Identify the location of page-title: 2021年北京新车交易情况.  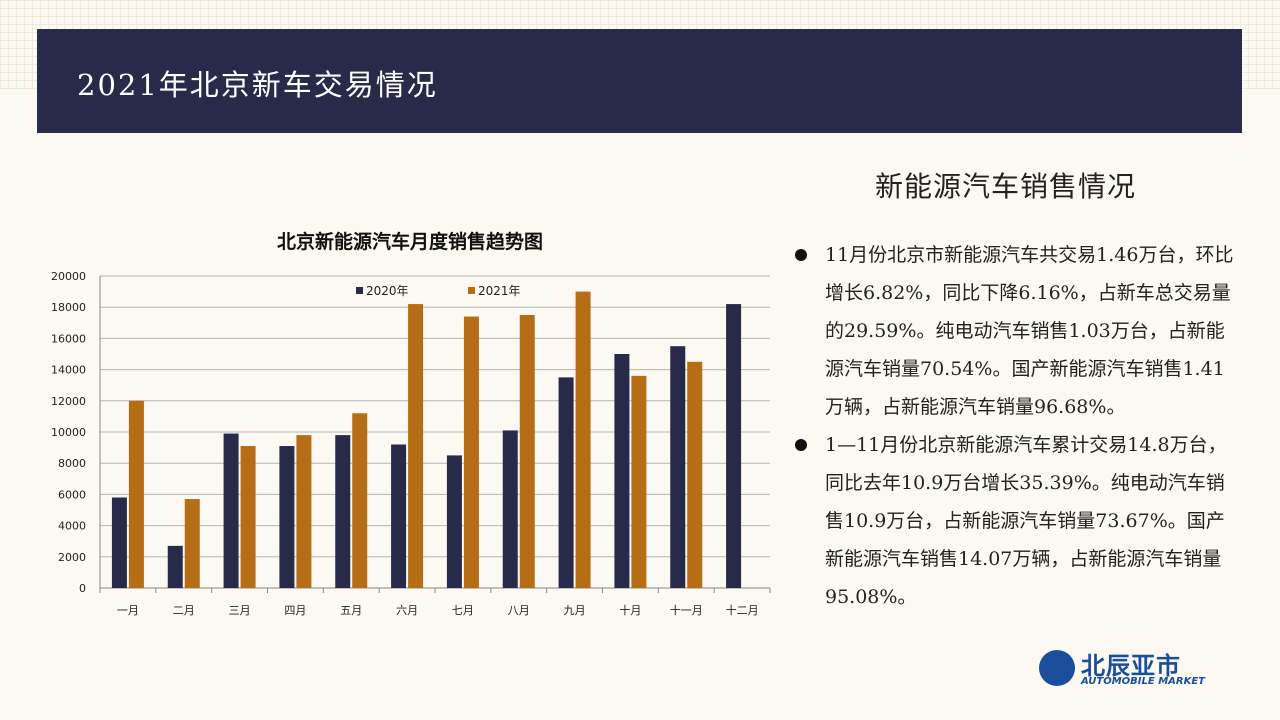
(257, 85).